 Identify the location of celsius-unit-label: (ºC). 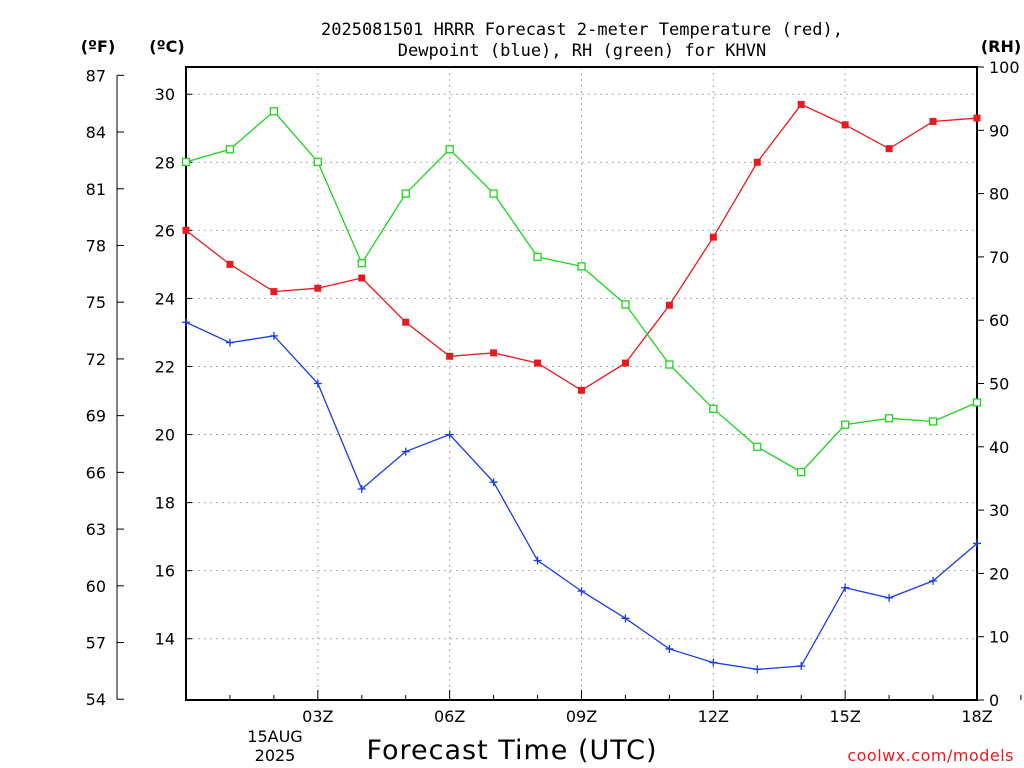
(166, 46).